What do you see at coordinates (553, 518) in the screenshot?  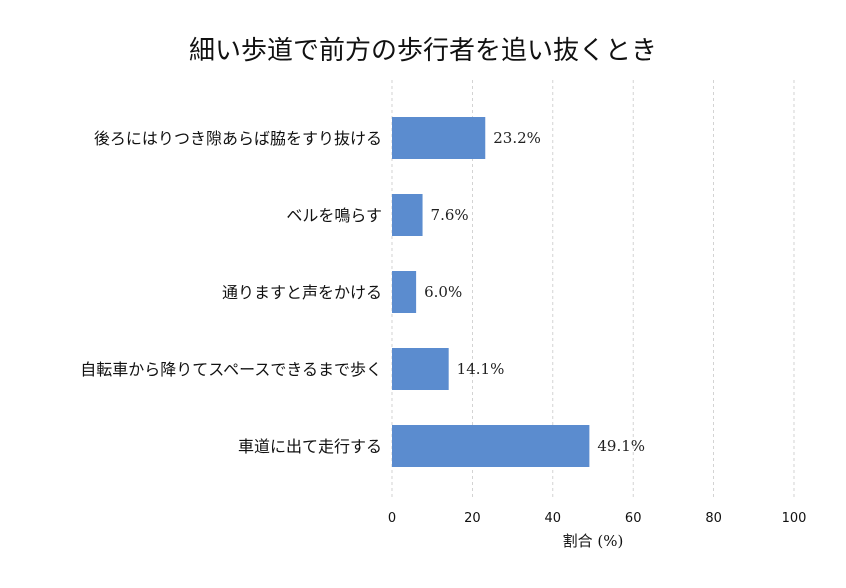 I see `x-tick-label: 40` at bounding box center [553, 518].